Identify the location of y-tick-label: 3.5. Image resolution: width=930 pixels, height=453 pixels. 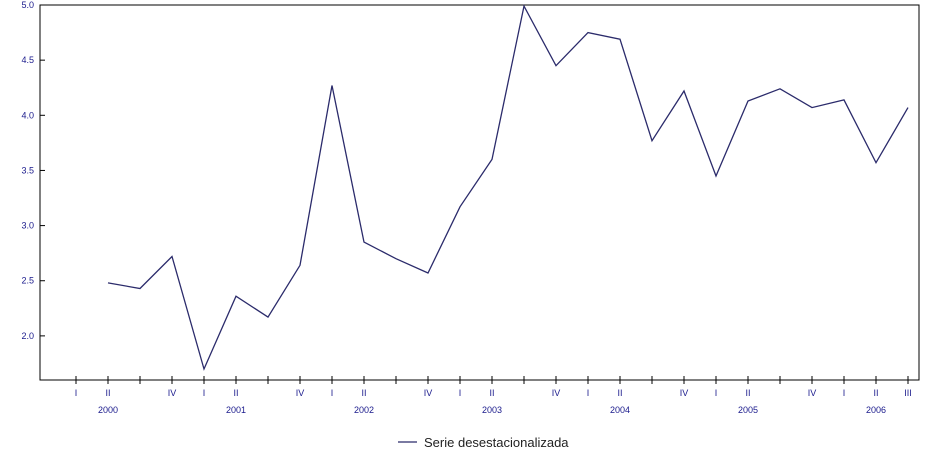
(27, 170).